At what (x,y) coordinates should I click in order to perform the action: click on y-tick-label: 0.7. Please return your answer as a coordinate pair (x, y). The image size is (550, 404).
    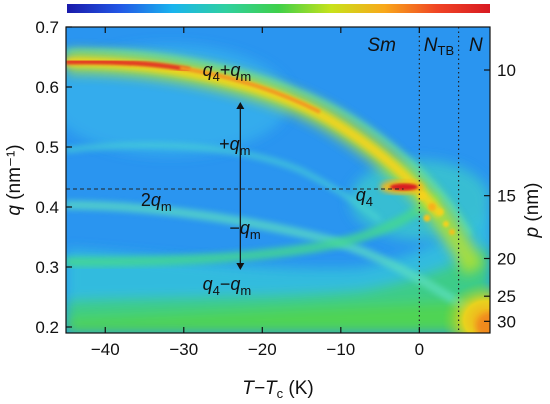
    Looking at the image, I should click on (47, 27).